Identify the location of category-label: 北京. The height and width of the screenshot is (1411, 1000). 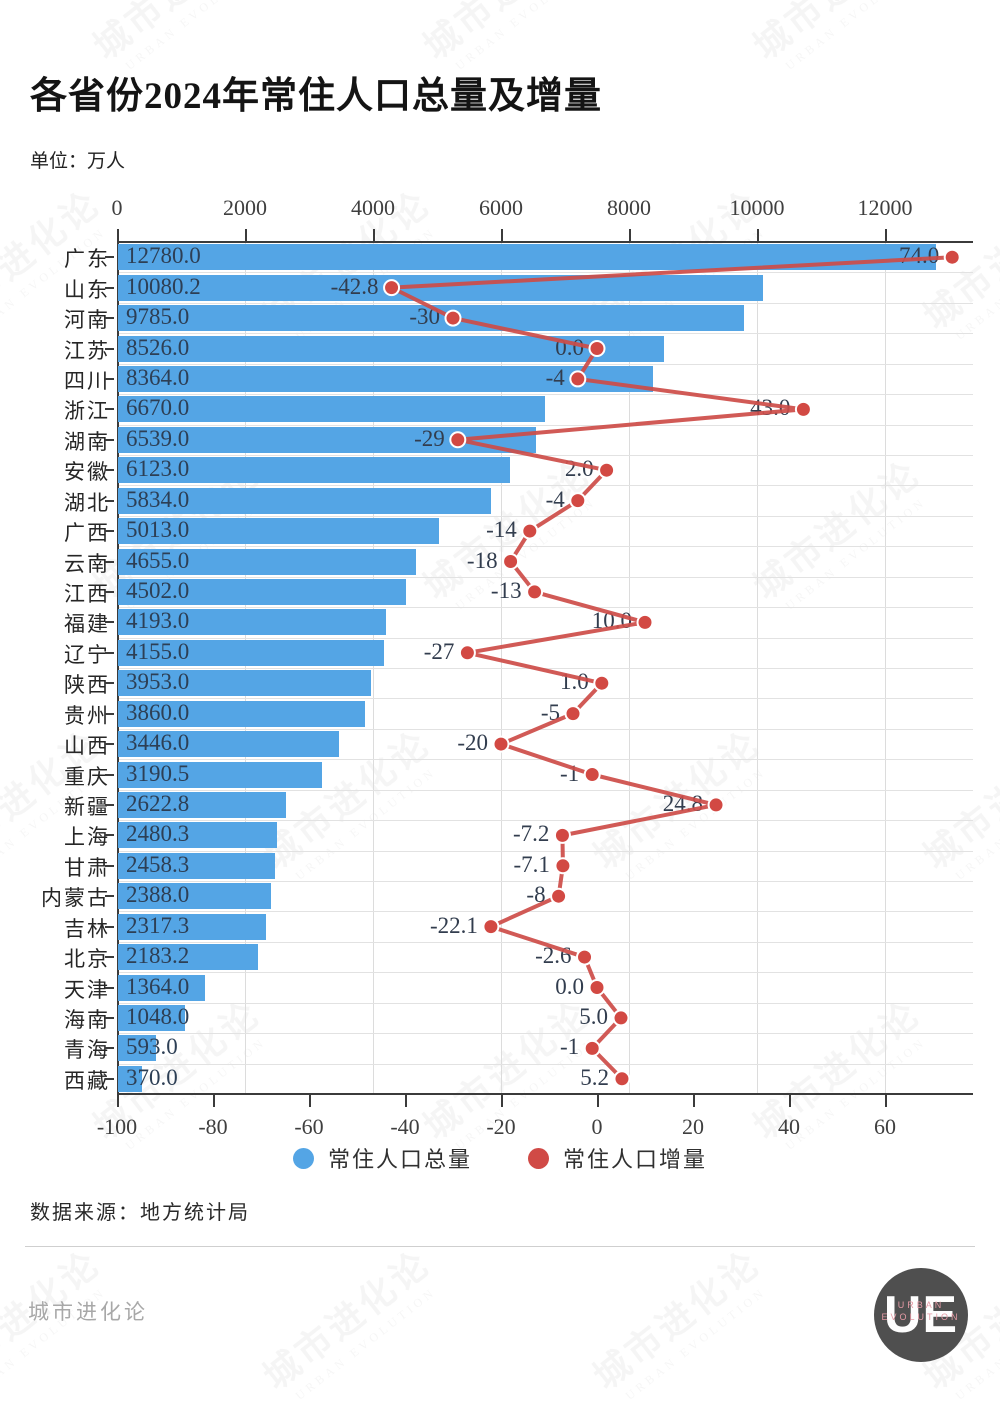
(87, 959).